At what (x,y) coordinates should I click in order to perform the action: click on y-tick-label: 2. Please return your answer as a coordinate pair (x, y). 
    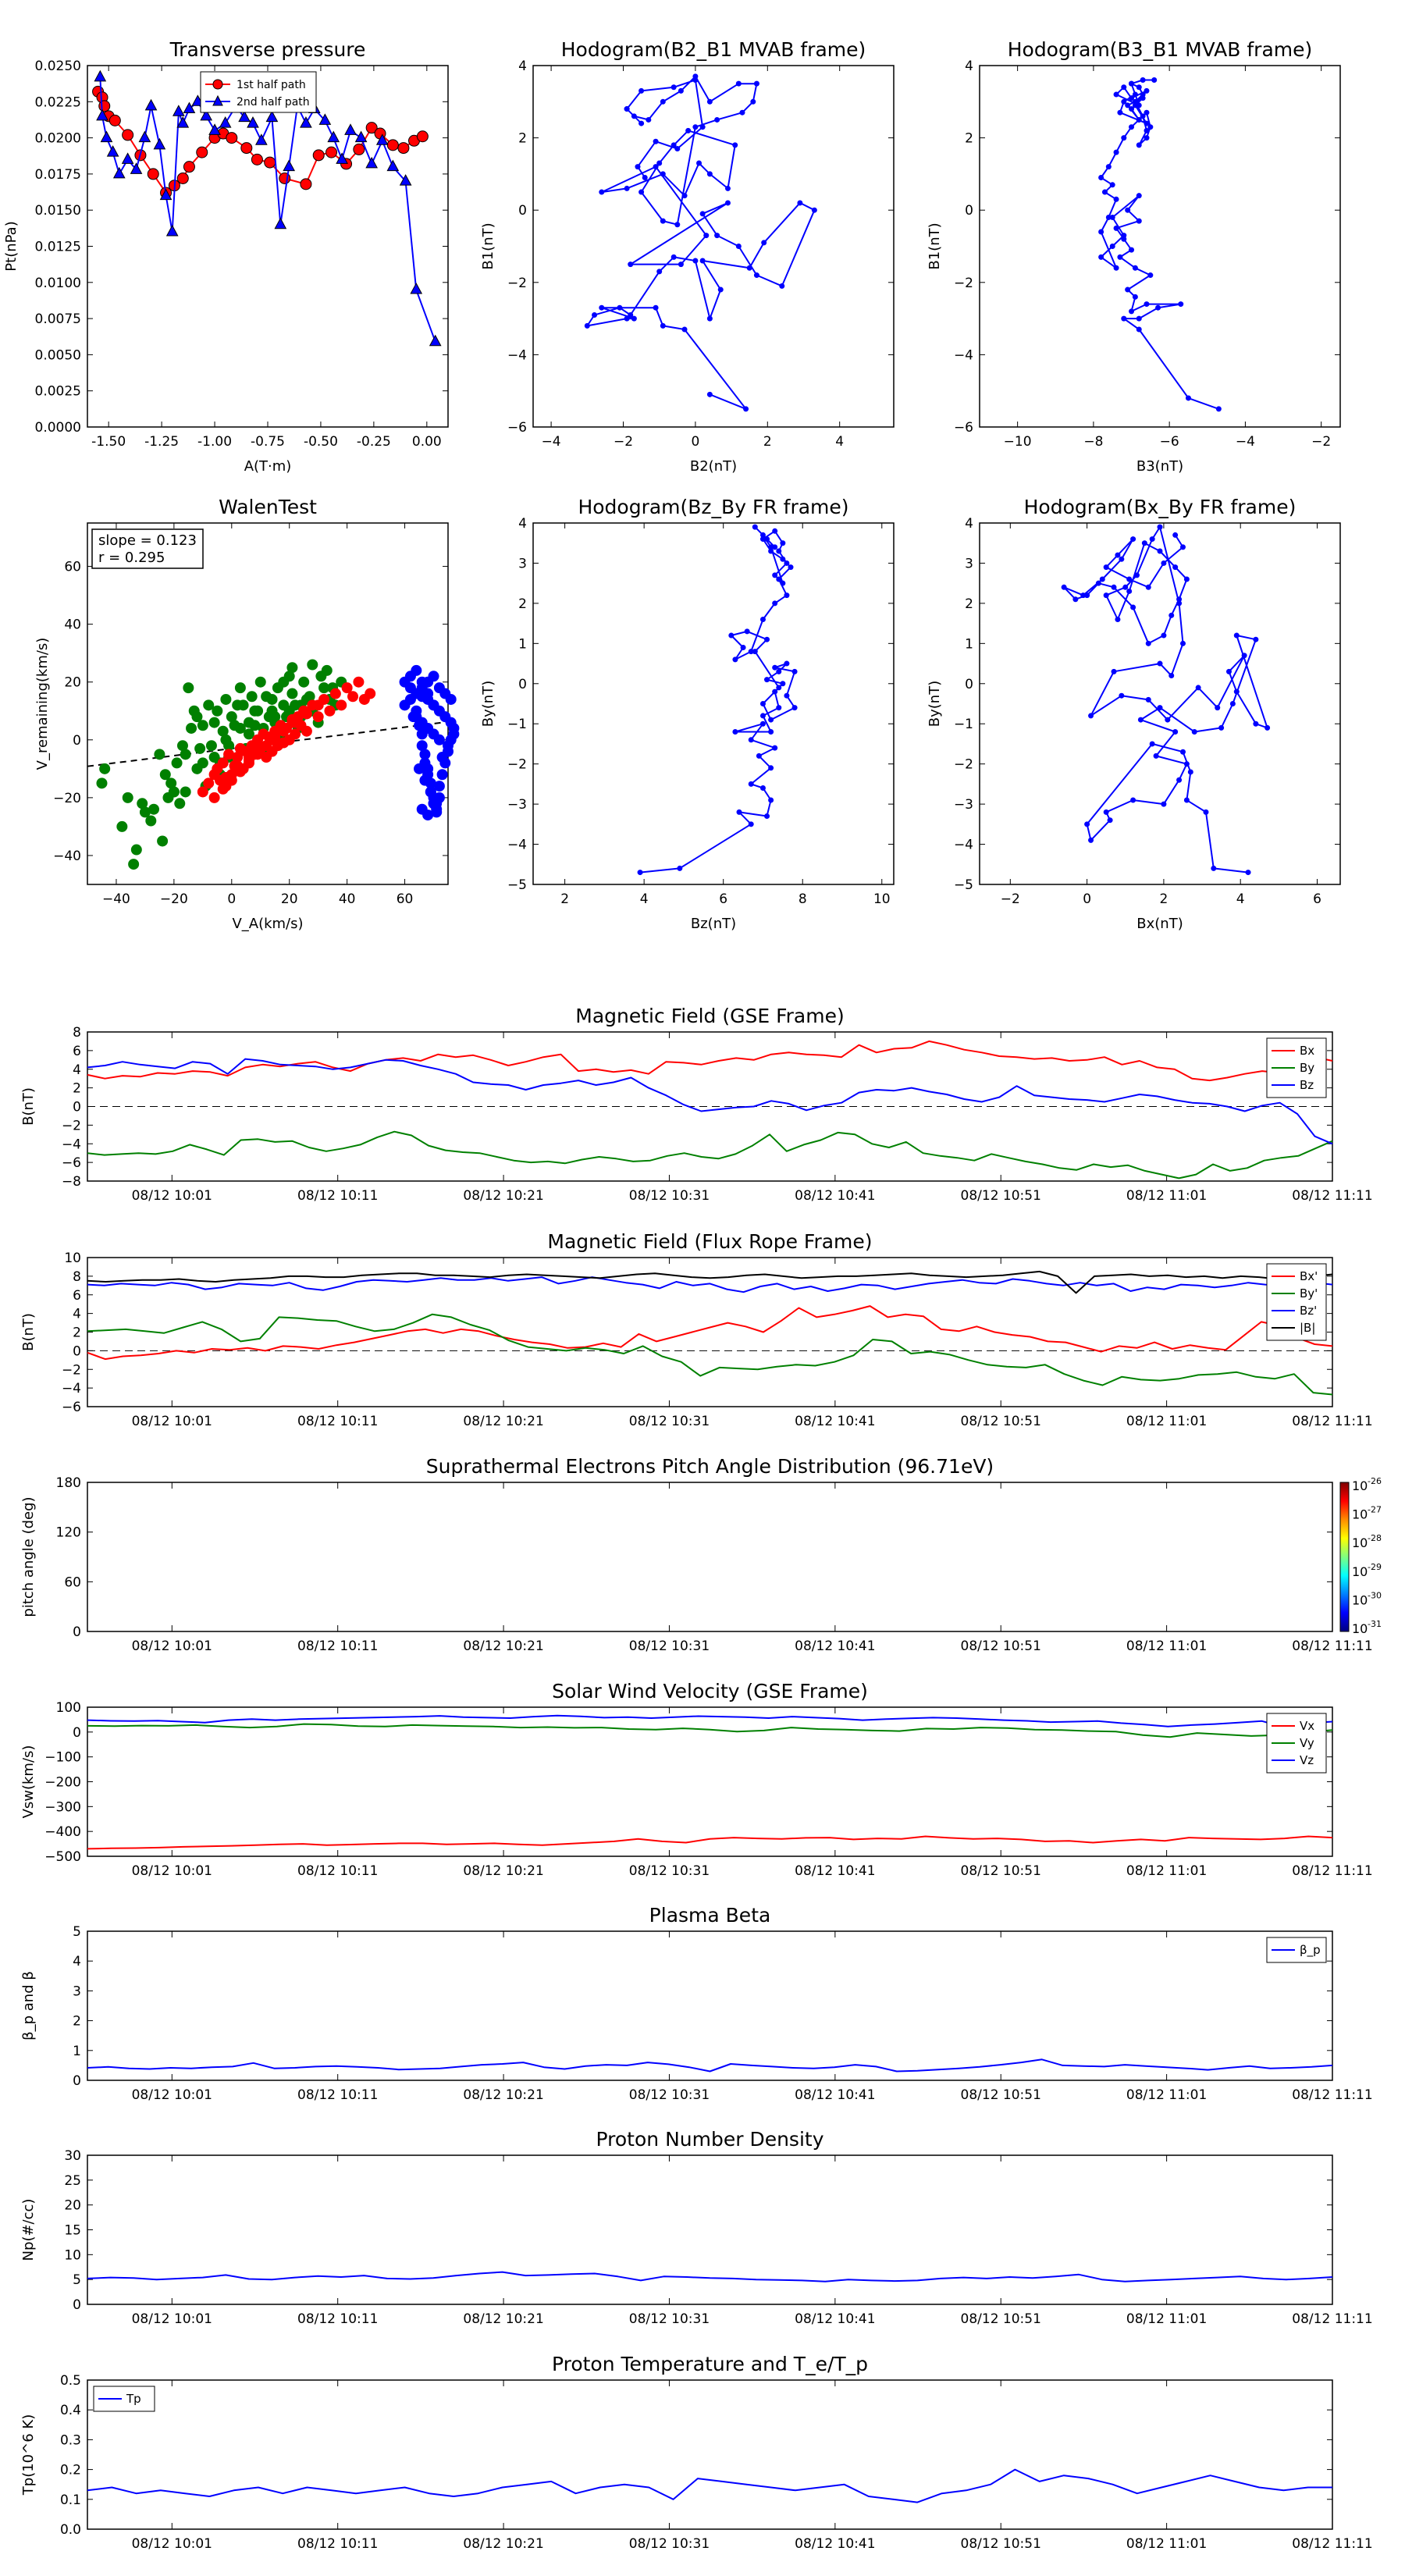
    Looking at the image, I should click on (77, 2022).